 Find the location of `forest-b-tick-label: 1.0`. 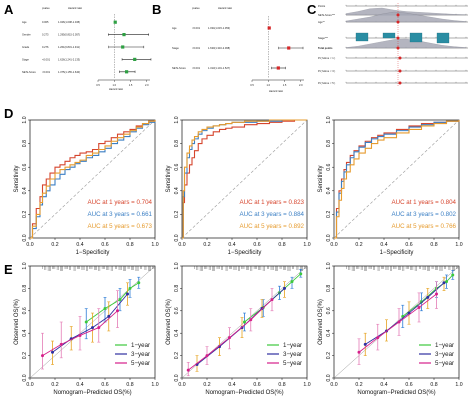

forest-b-tick-label: 1.0 is located at coordinates (268, 85).